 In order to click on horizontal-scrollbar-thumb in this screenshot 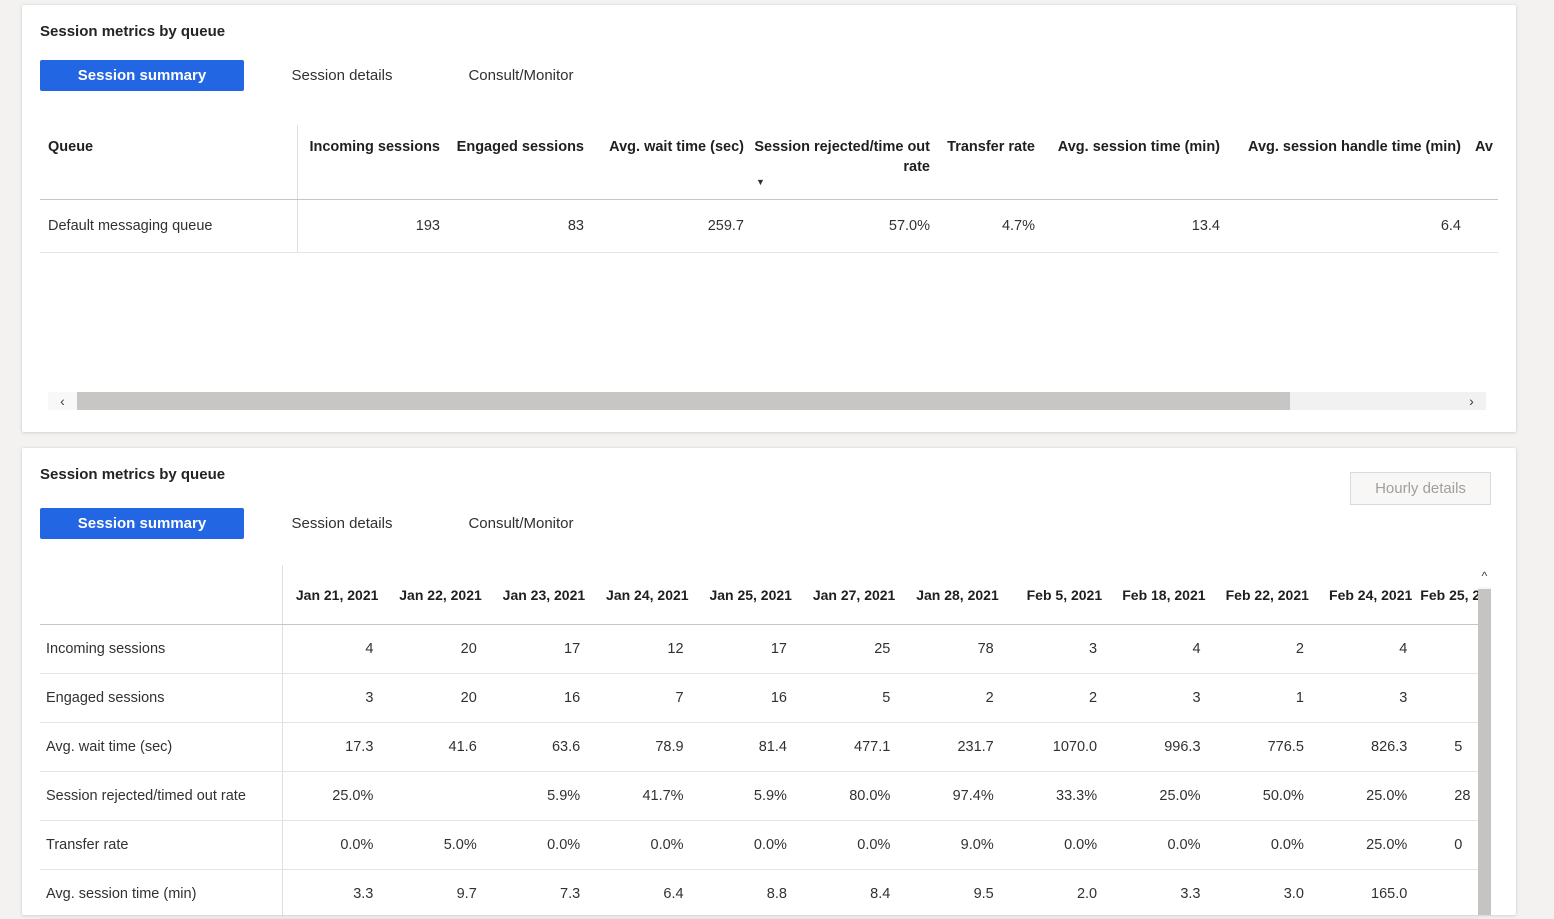, I will do `click(683, 401)`.